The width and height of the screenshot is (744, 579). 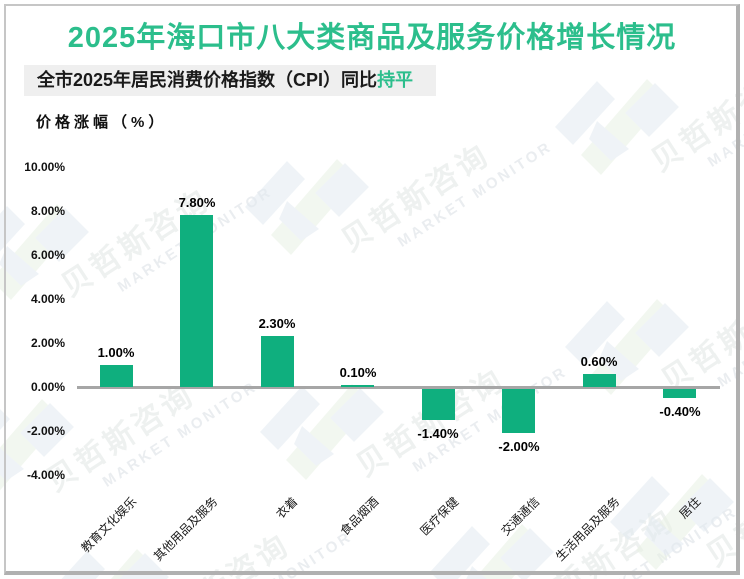 What do you see at coordinates (438, 433) in the screenshot?
I see `value-label: -1.40%` at bounding box center [438, 433].